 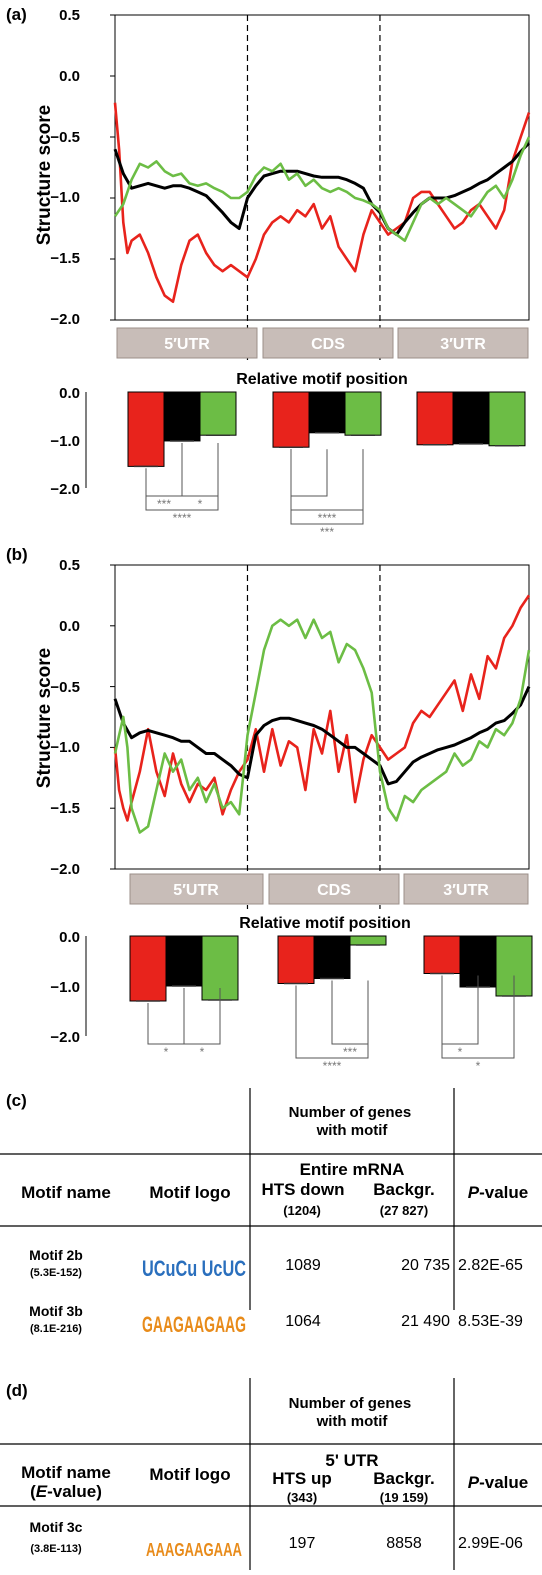 I want to click on panel-b-plot-frame, so click(x=322, y=717).